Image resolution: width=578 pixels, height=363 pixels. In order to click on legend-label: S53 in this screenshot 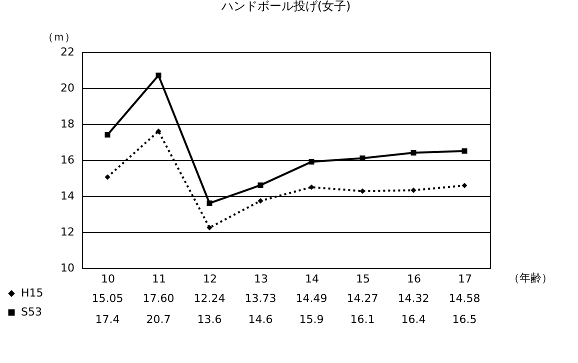, I will do `click(31, 312)`.